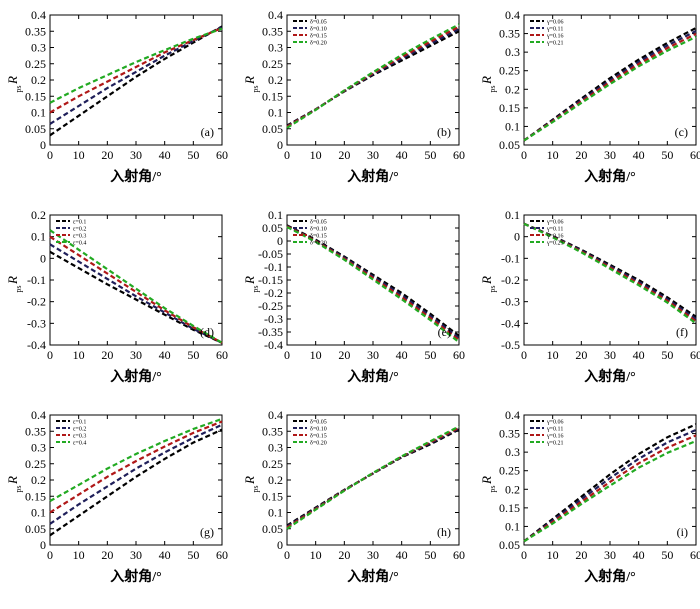 The image size is (700, 609). I want to click on legend-label: ε=0.1, so click(79, 223).